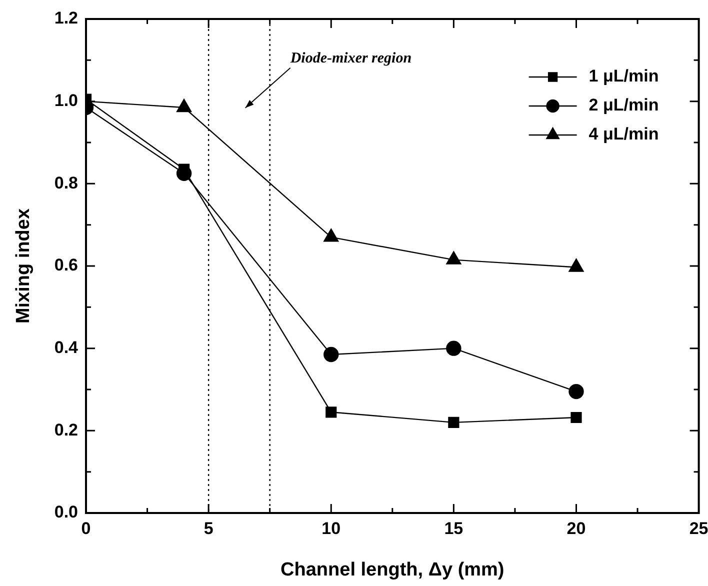  I want to click on x-axis-title: Channel length, Δy (mm), so click(392, 570).